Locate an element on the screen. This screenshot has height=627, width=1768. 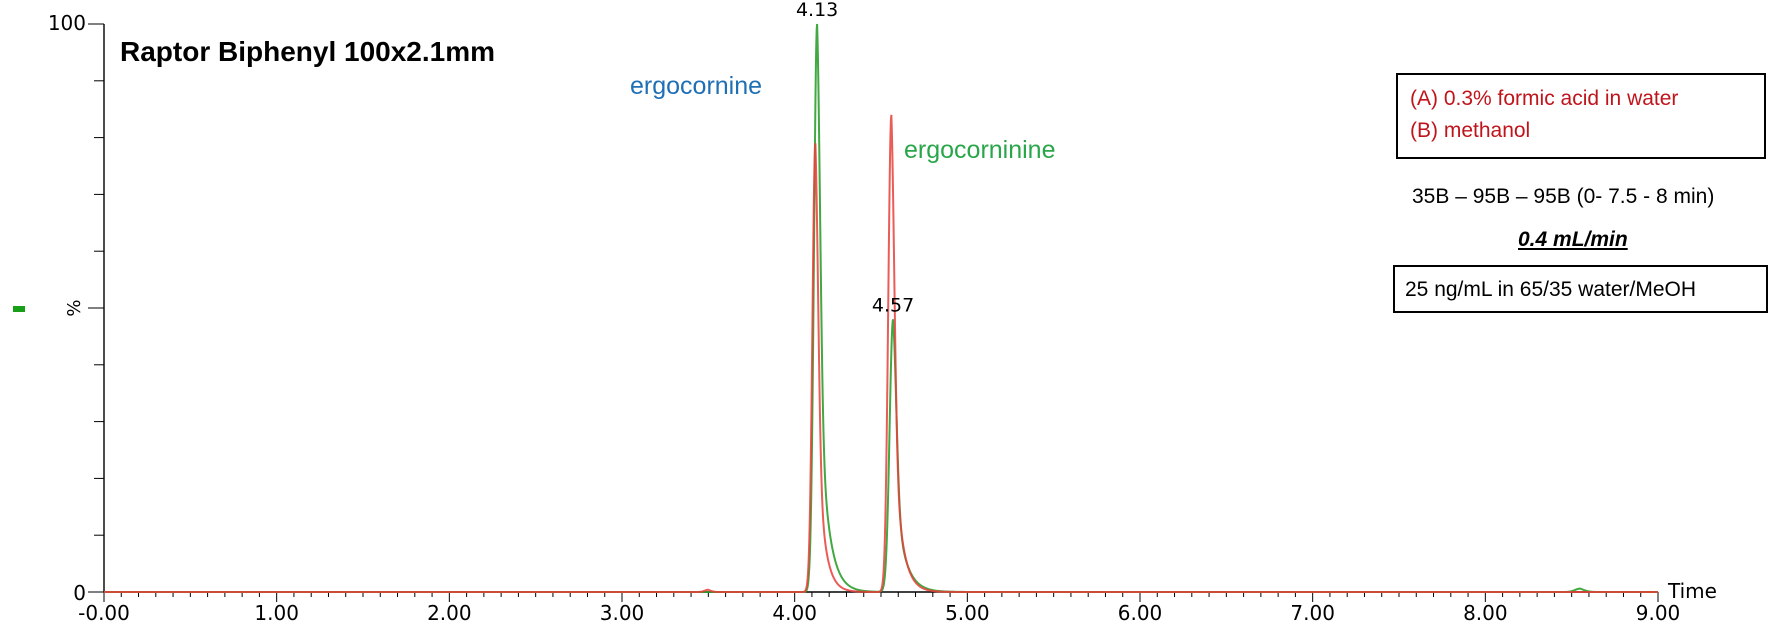
x-tick-label: 2.00 is located at coordinates (449, 613).